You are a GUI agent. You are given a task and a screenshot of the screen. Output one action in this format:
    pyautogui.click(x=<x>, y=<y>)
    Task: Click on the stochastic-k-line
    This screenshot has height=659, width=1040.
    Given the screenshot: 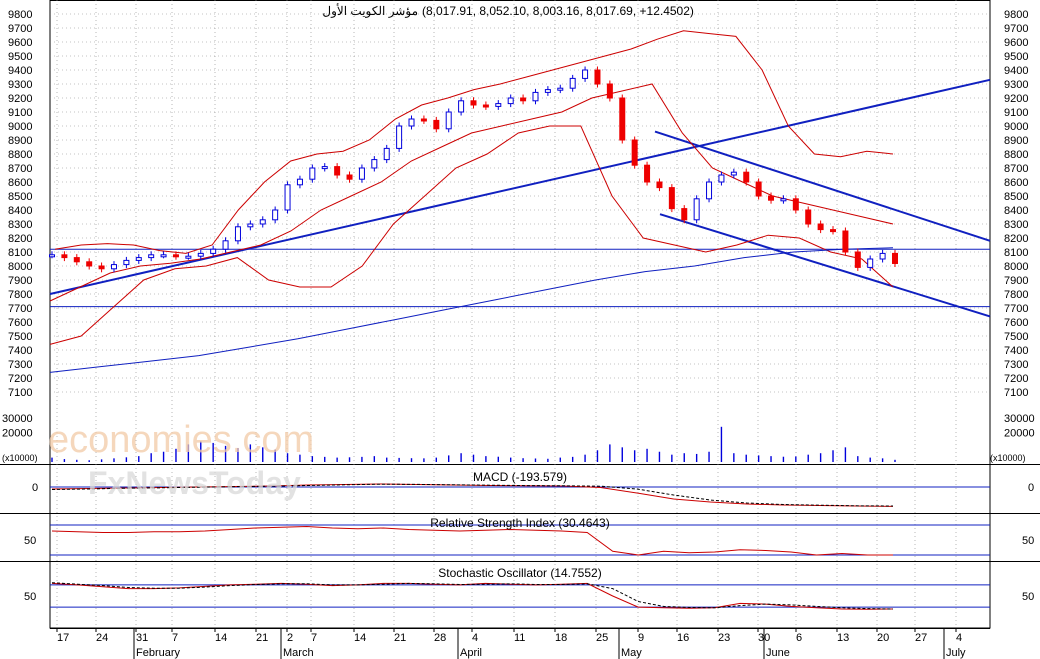 What is the action you would take?
    pyautogui.click(x=472, y=596)
    